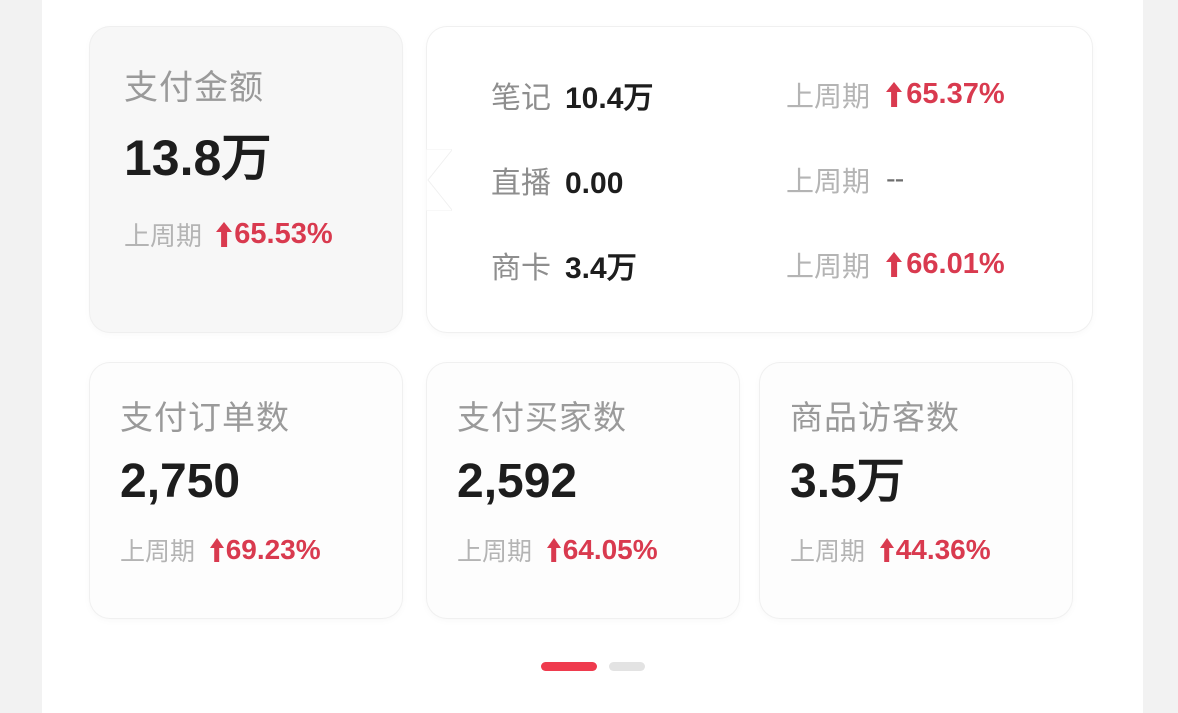  Describe the element at coordinates (180, 481) in the screenshot. I see `metric-card-value: 2,750` at that location.